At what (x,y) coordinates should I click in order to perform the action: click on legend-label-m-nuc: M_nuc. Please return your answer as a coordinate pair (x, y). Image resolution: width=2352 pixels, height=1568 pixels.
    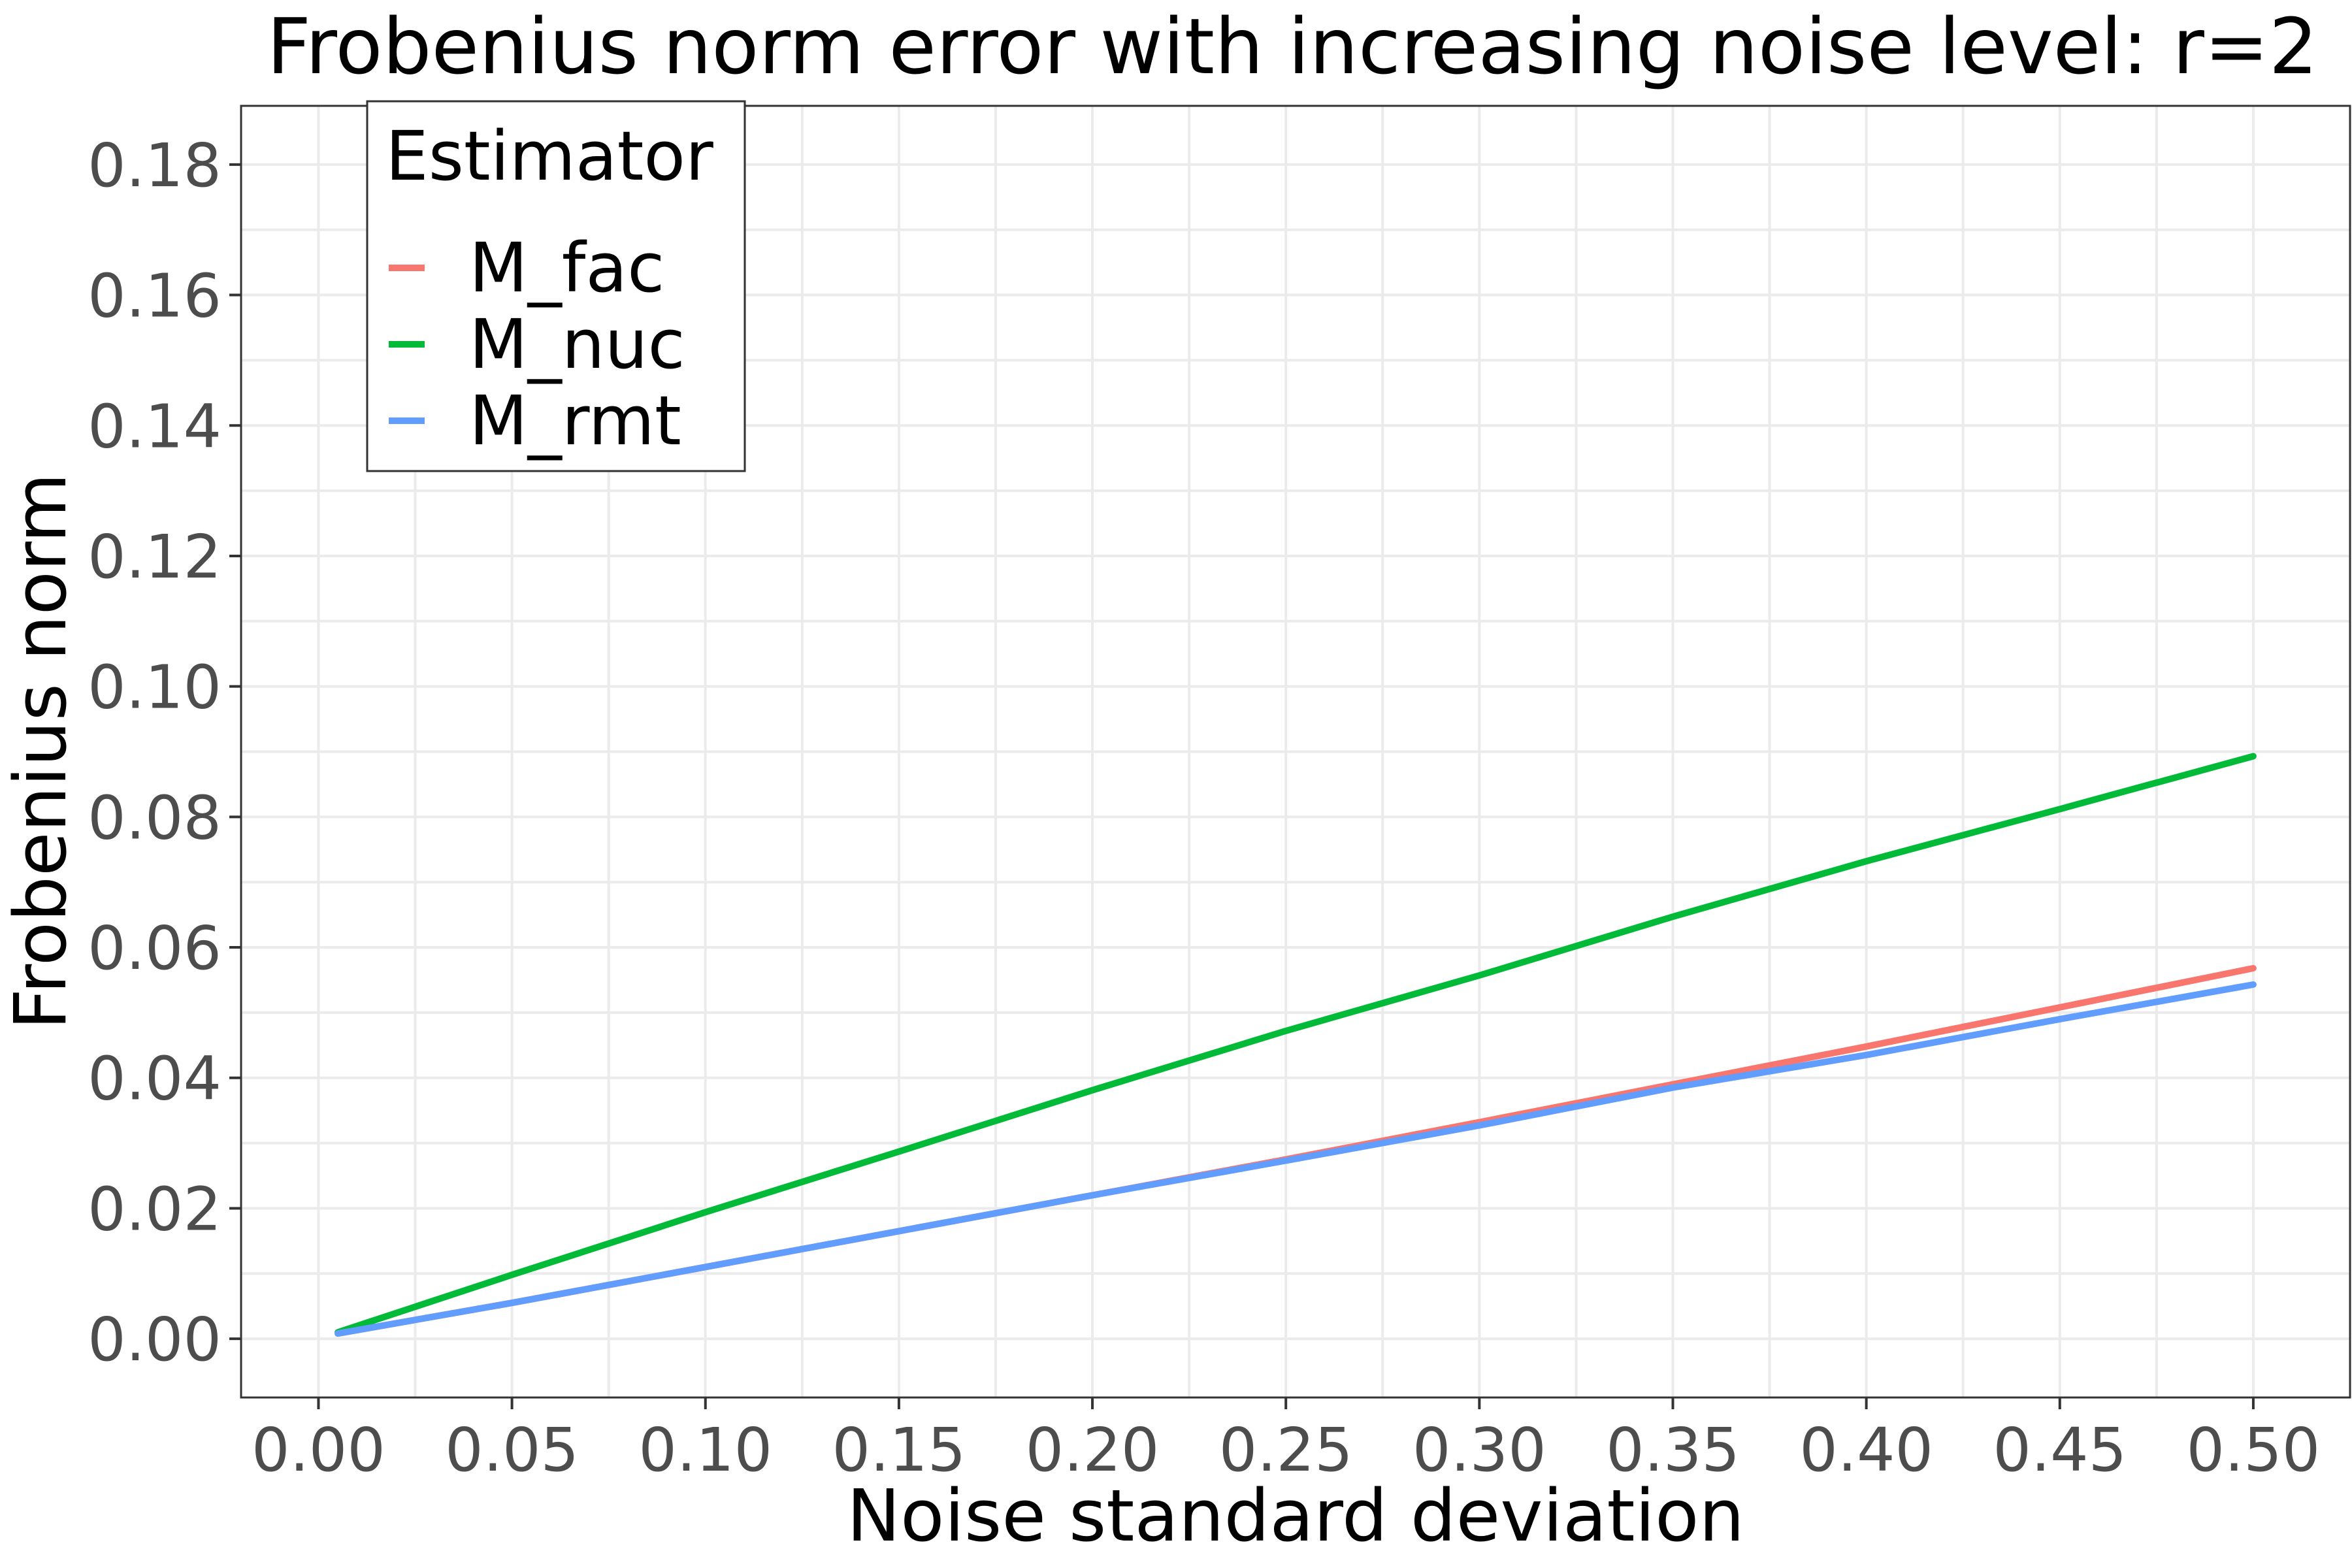
    Looking at the image, I should click on (577, 344).